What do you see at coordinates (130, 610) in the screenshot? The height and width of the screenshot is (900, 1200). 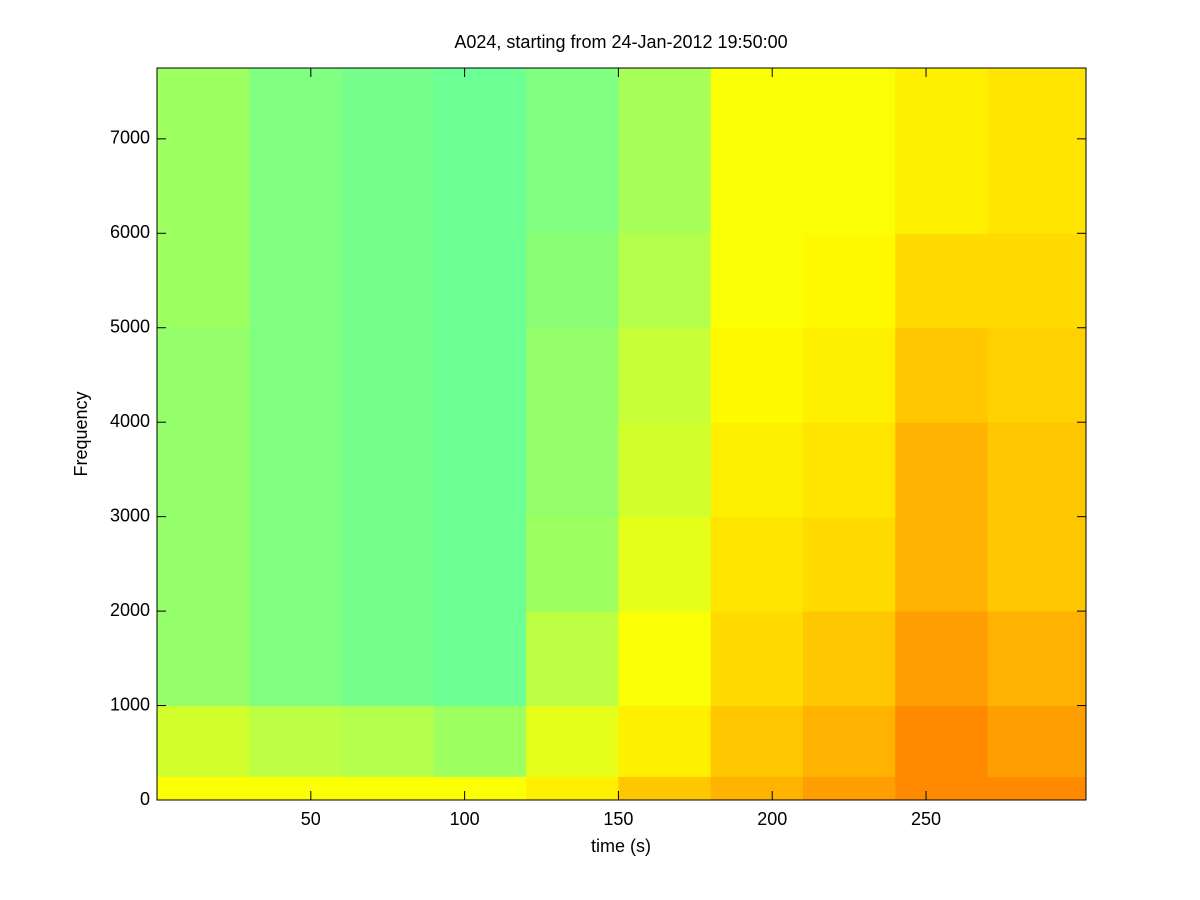 I see `y-tick-label: 2000` at bounding box center [130, 610].